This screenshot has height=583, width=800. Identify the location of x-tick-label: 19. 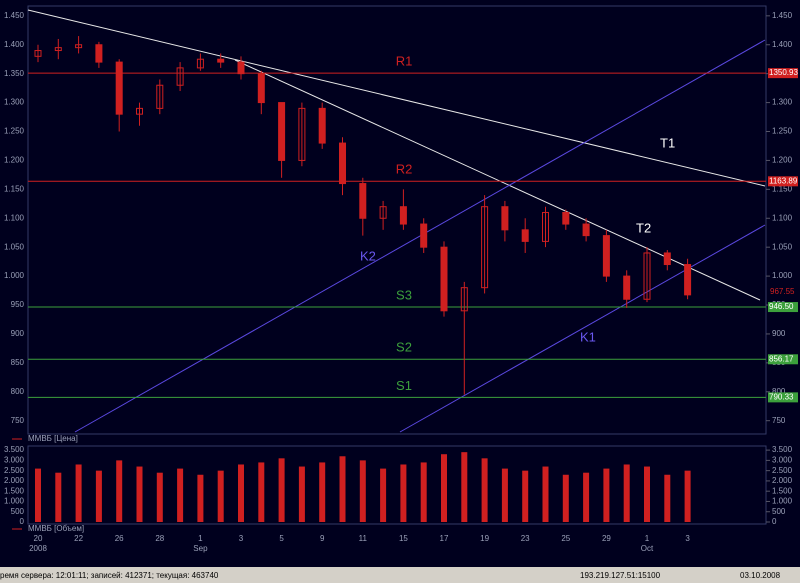
(484, 538).